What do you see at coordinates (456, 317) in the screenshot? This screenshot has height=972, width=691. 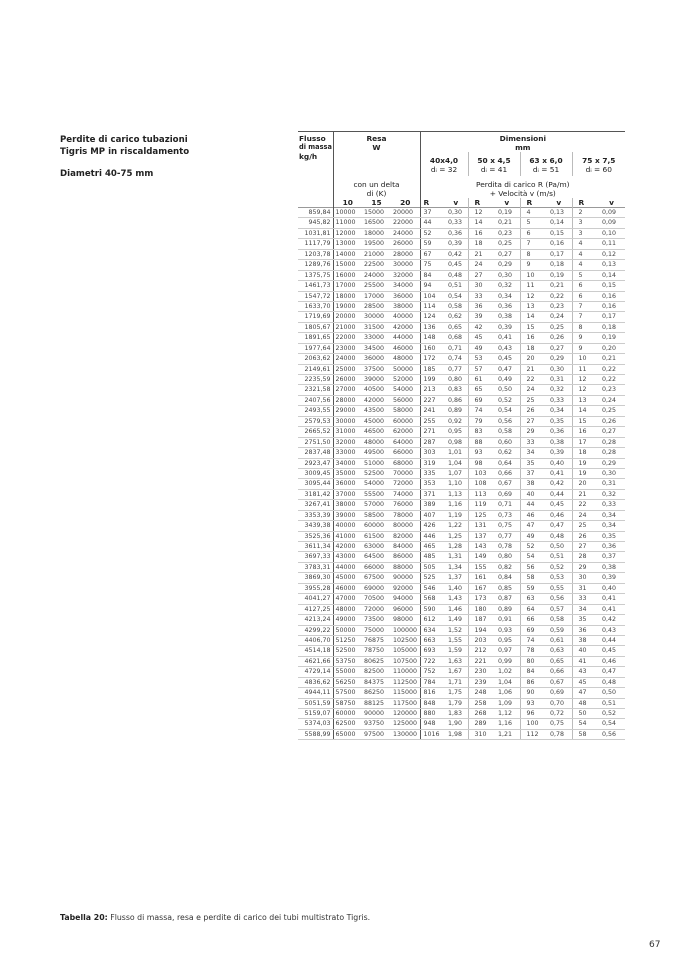 I see `v-40-cell: 0,62` at bounding box center [456, 317].